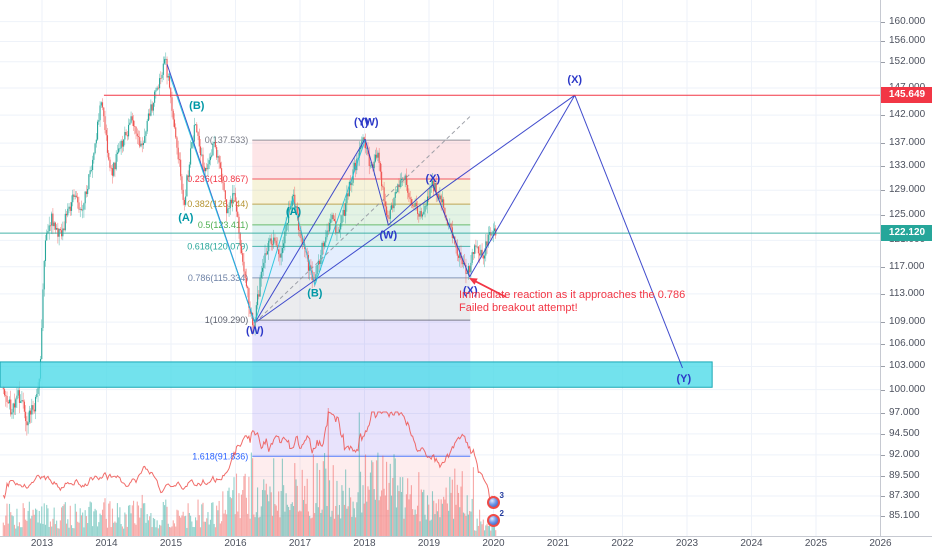  I want to click on price-tick-label: 137.000, so click(907, 143).